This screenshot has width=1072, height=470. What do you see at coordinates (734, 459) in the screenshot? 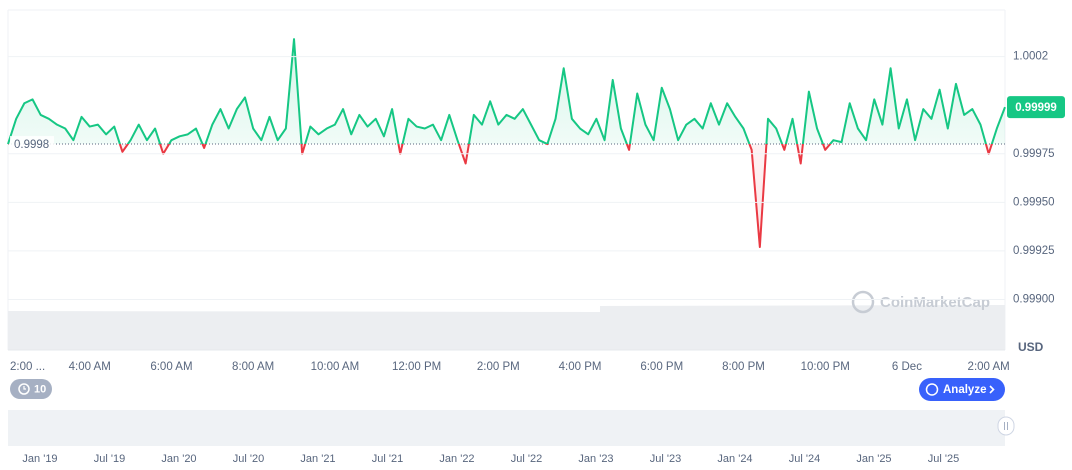
I see `navigator-label: Jan '24` at bounding box center [734, 459].